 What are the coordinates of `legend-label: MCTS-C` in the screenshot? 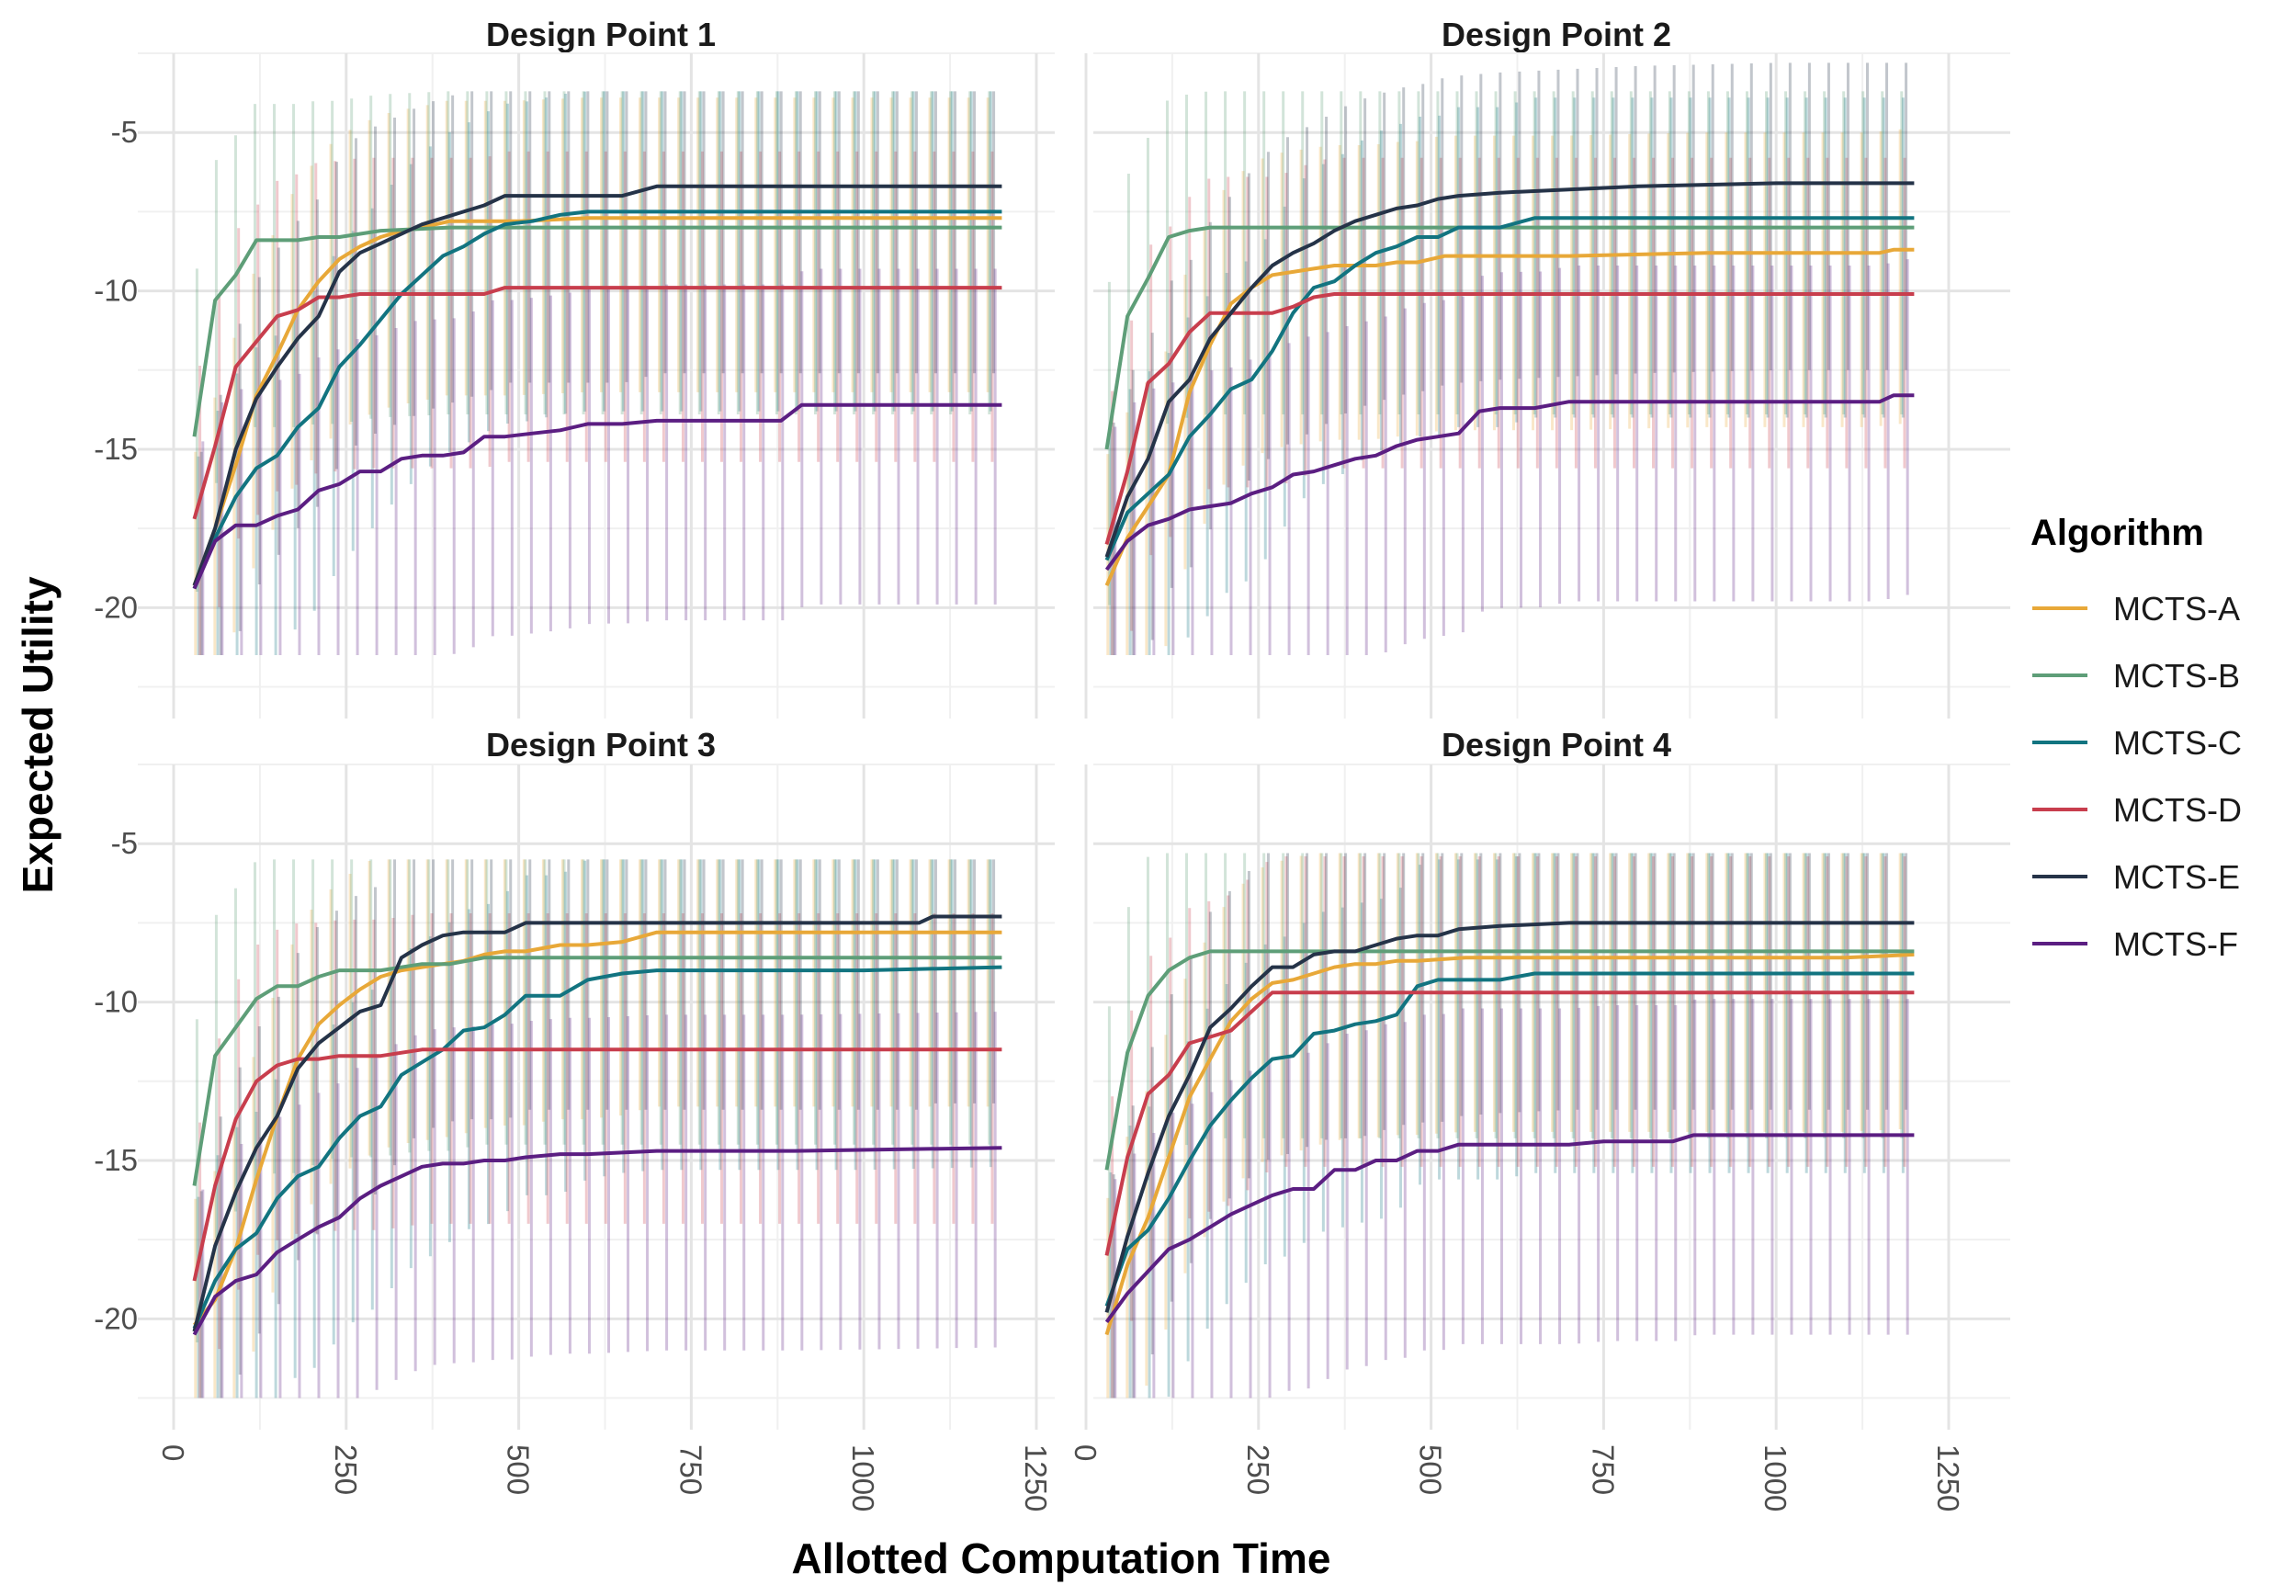 It's located at (2177, 743).